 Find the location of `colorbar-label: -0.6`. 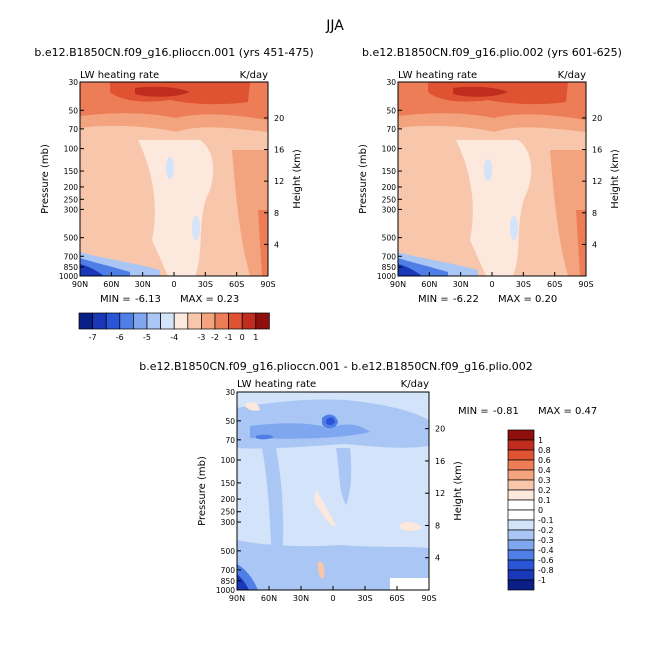

colorbar-label: -0.6 is located at coordinates (546, 560).